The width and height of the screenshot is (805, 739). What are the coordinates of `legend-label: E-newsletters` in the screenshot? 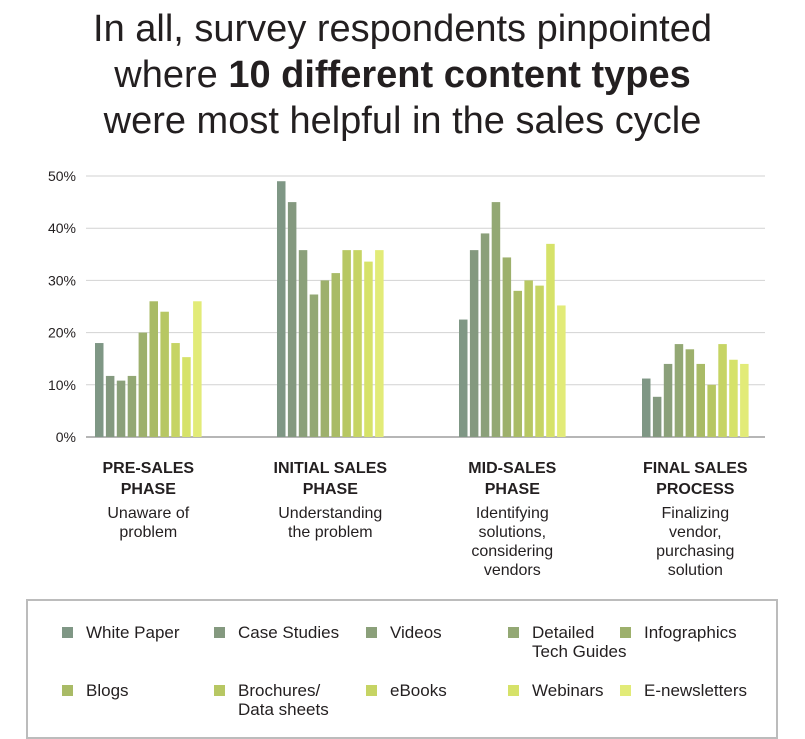 It's located at (695, 690).